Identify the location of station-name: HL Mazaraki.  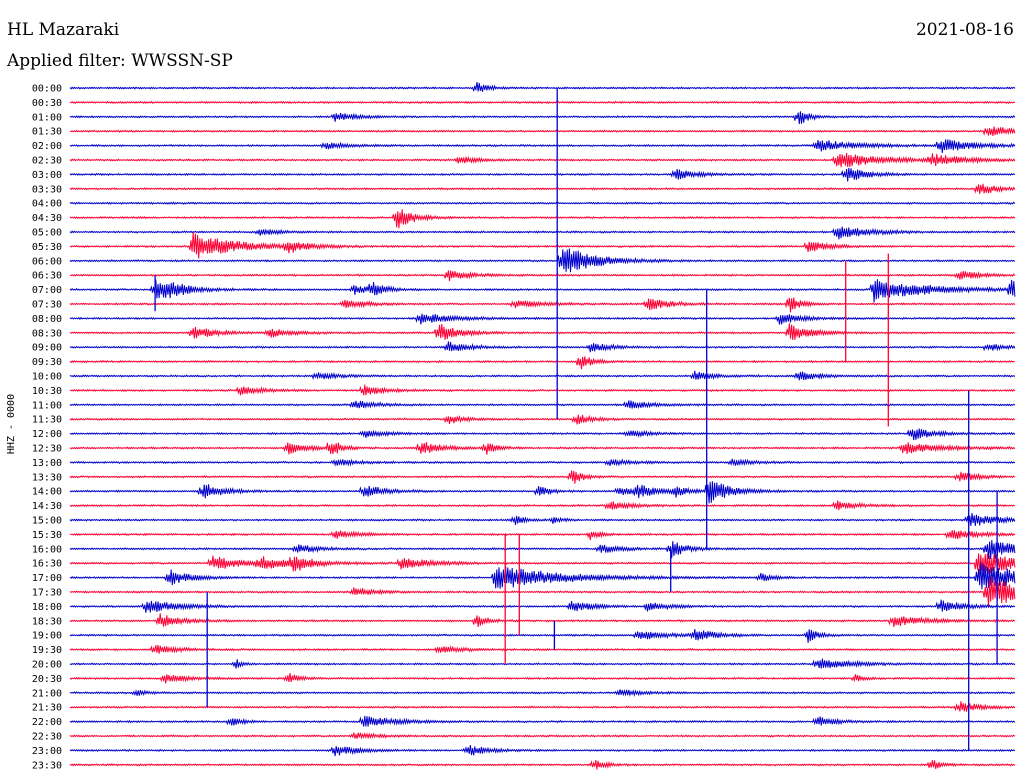
(63, 30).